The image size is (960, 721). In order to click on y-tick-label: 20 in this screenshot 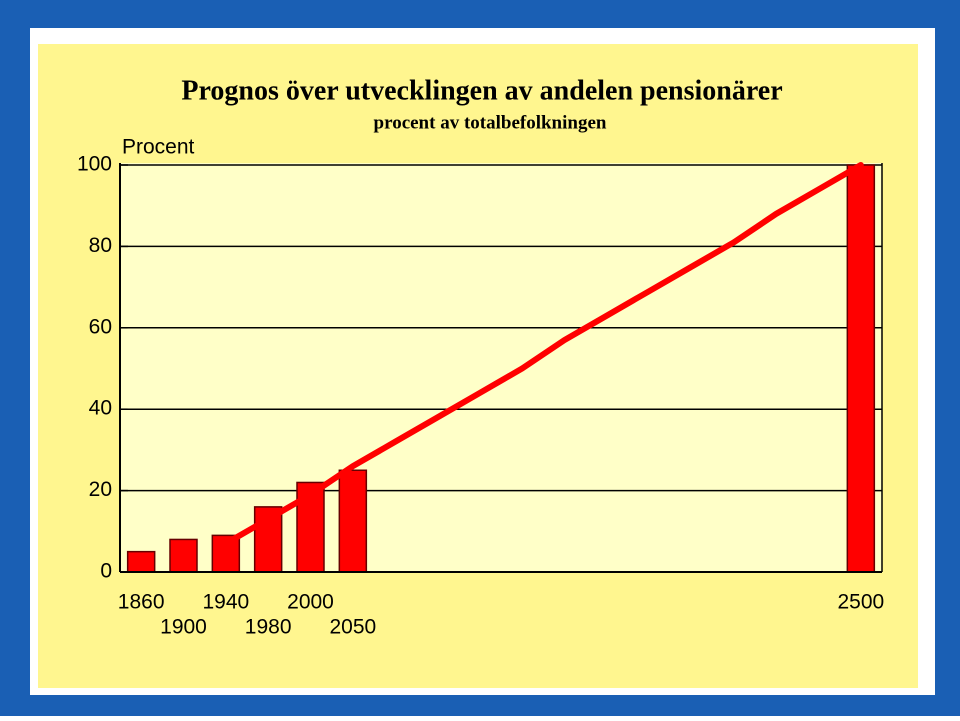, I will do `click(100, 489)`.